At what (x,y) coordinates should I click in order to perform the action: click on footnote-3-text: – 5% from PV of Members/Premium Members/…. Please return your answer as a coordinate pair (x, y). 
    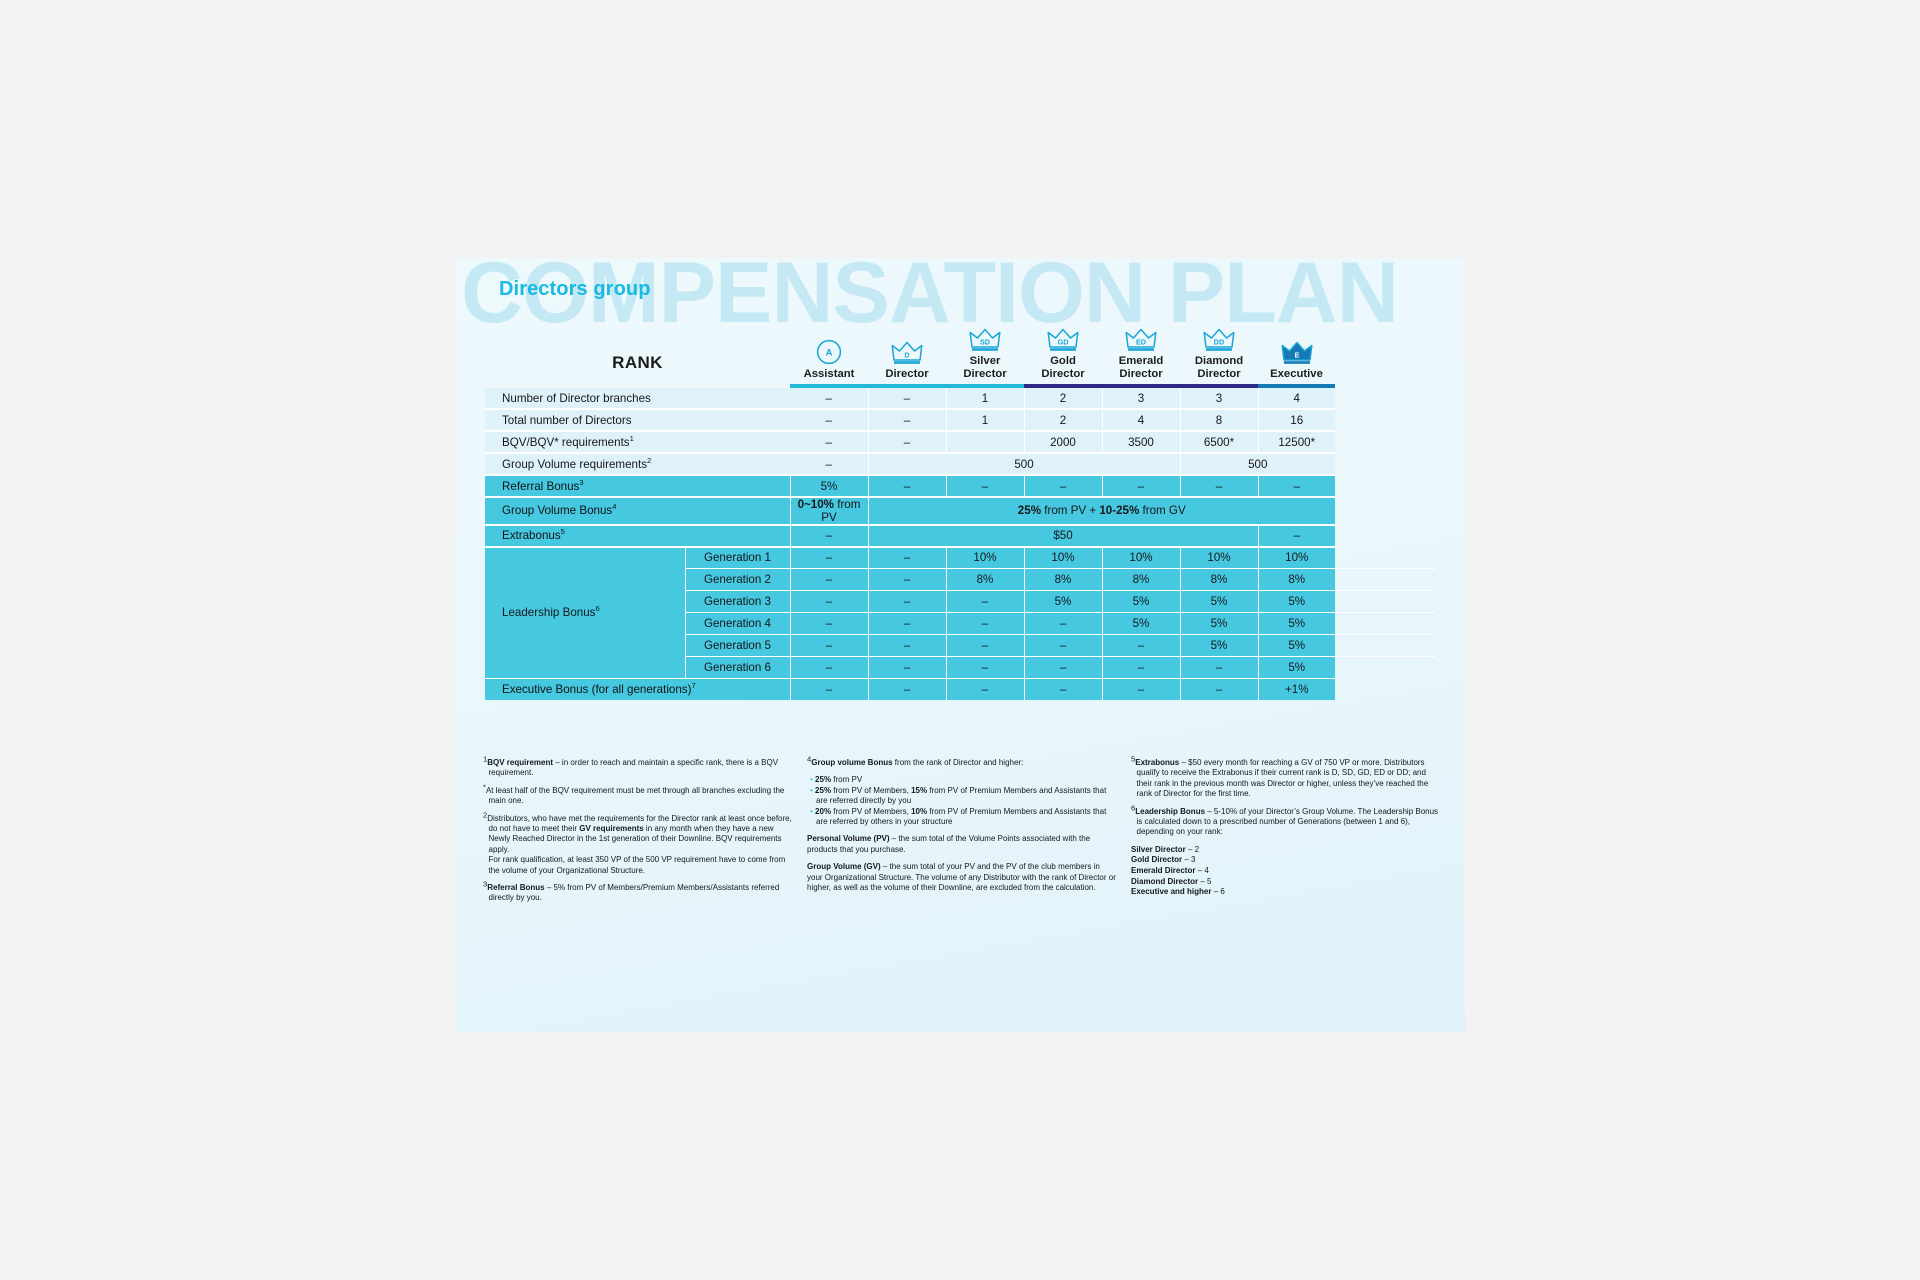
    Looking at the image, I should click on (634, 893).